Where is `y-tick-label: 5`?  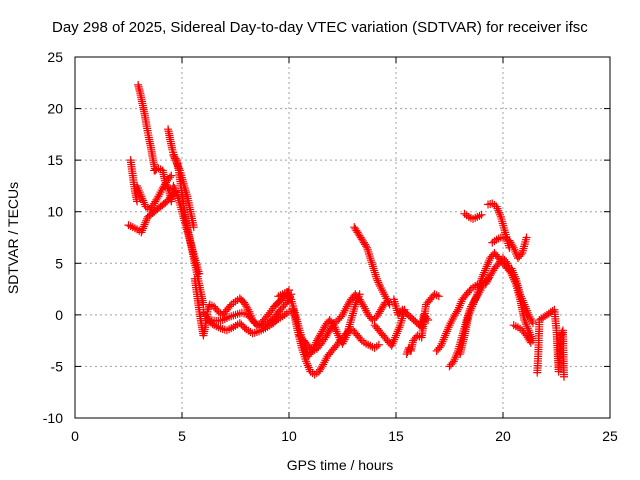 y-tick-label: 5 is located at coordinates (59, 263).